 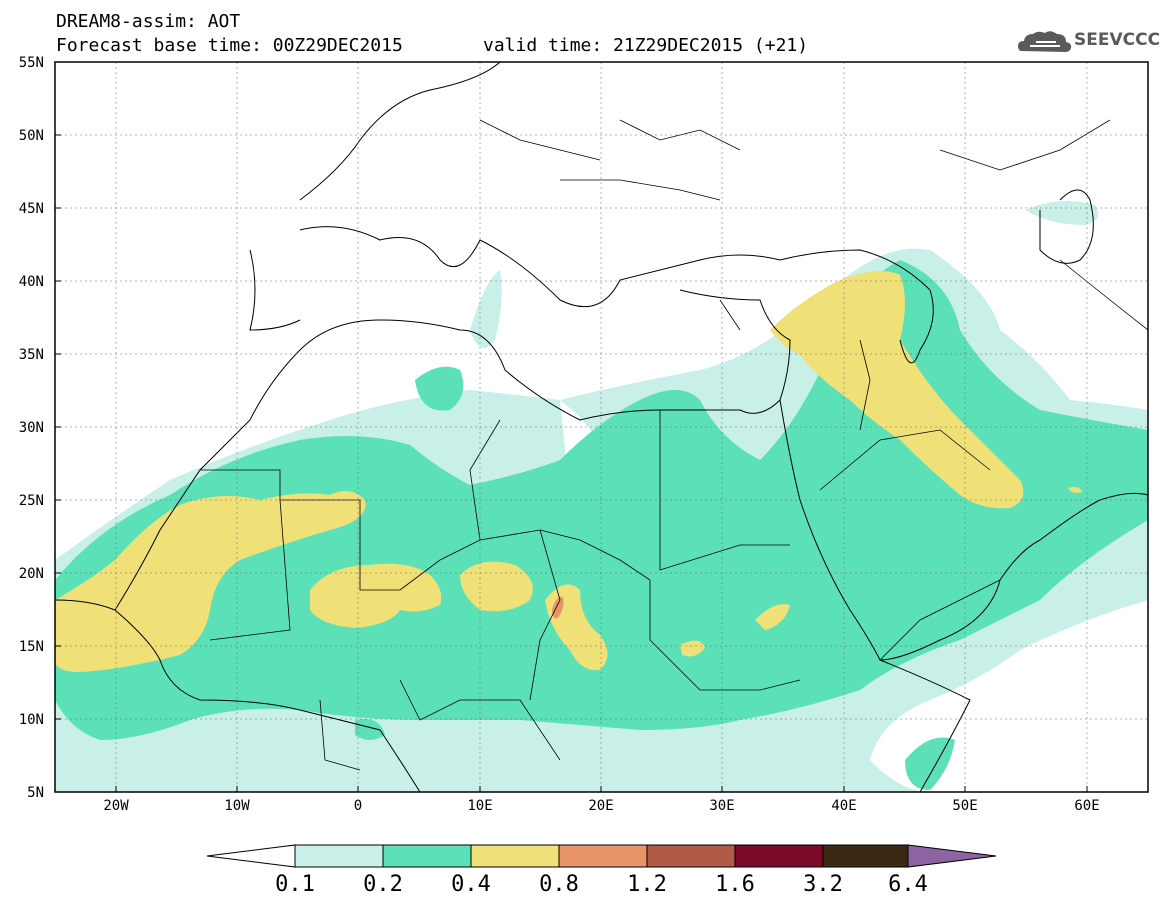 What do you see at coordinates (1117, 40) in the screenshot?
I see `logo-text: SEEVCCC` at bounding box center [1117, 40].